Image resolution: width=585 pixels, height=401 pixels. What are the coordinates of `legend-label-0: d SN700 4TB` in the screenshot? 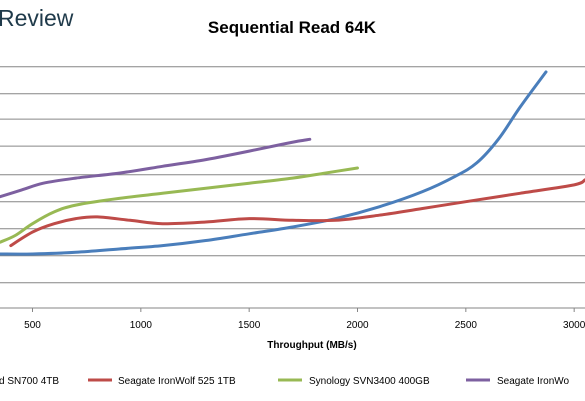 It's located at (29, 381).